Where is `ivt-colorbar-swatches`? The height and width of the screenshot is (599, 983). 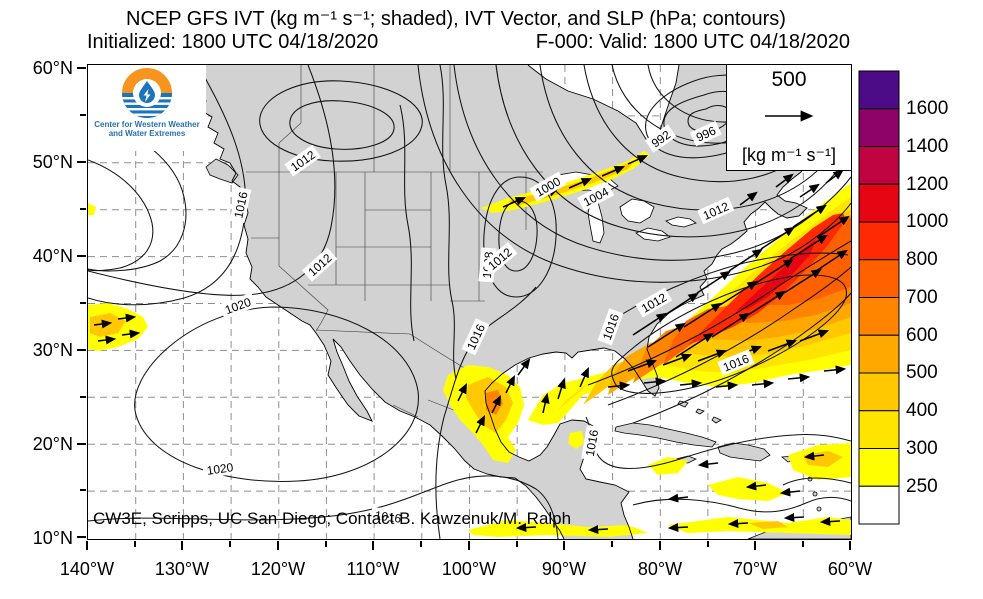 ivt-colorbar-swatches is located at coordinates (879, 297).